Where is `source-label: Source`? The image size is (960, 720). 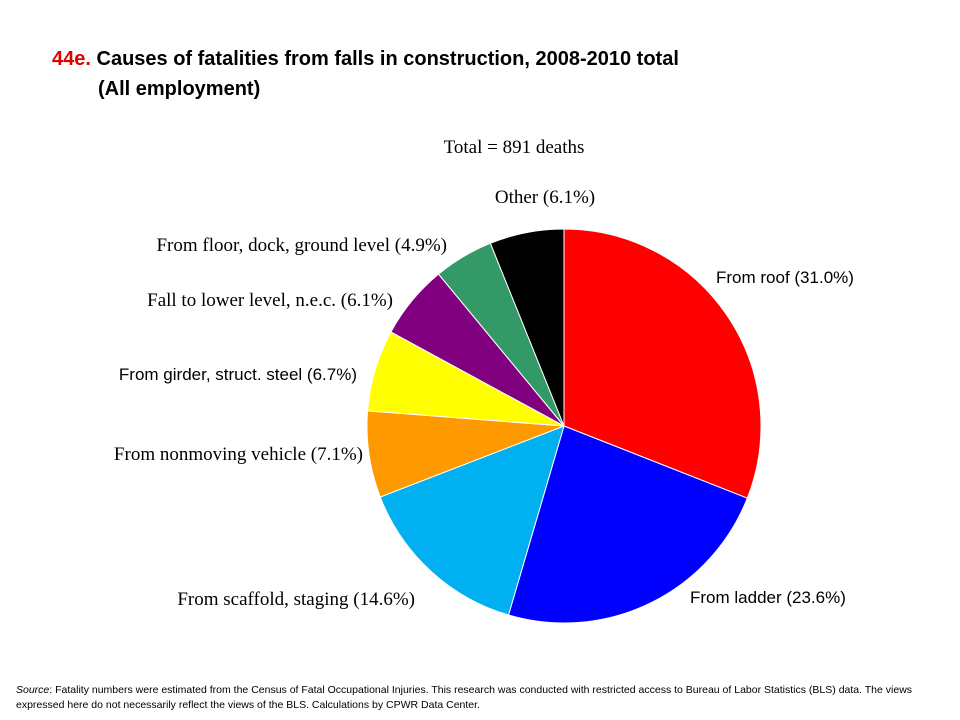 source-label: Source is located at coordinates (33, 690).